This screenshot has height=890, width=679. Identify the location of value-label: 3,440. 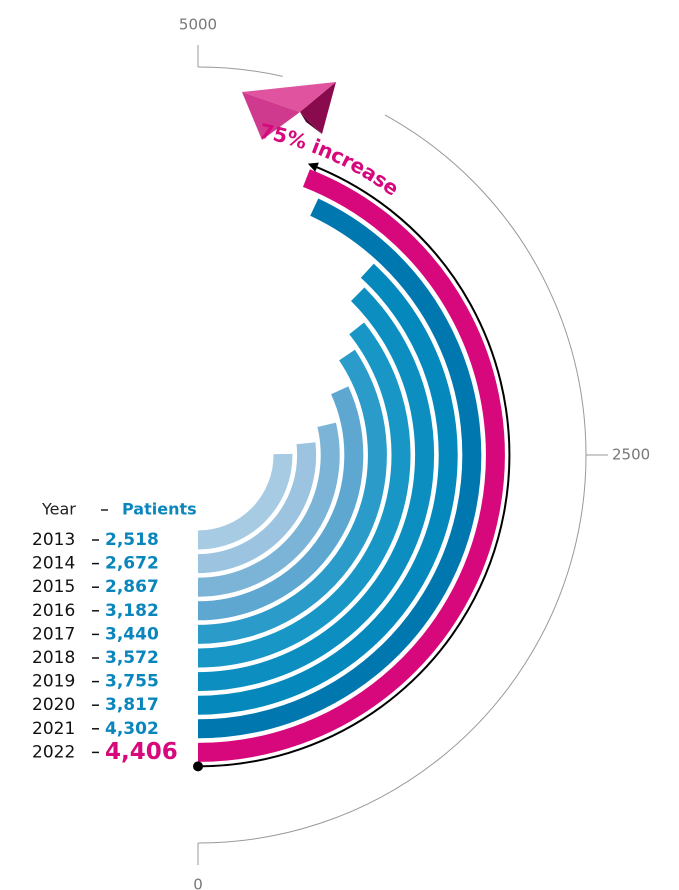
(132, 634).